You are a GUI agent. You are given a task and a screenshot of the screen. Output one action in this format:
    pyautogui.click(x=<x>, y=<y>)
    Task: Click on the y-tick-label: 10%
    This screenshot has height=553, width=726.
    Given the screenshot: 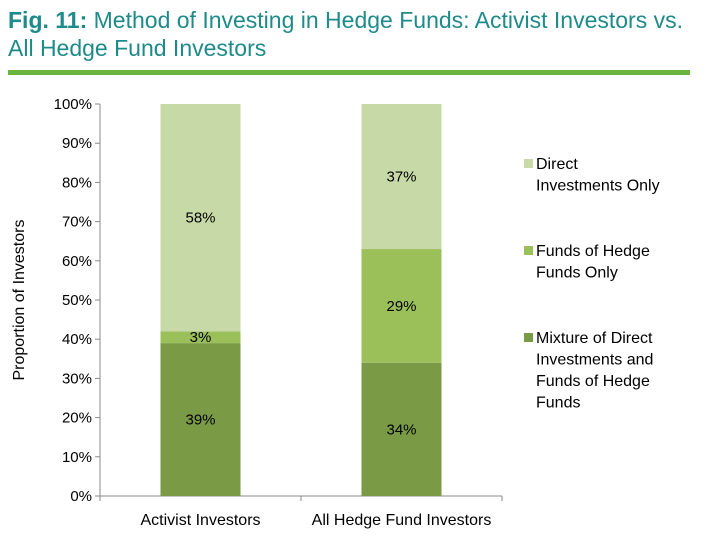 What is the action you would take?
    pyautogui.click(x=77, y=457)
    